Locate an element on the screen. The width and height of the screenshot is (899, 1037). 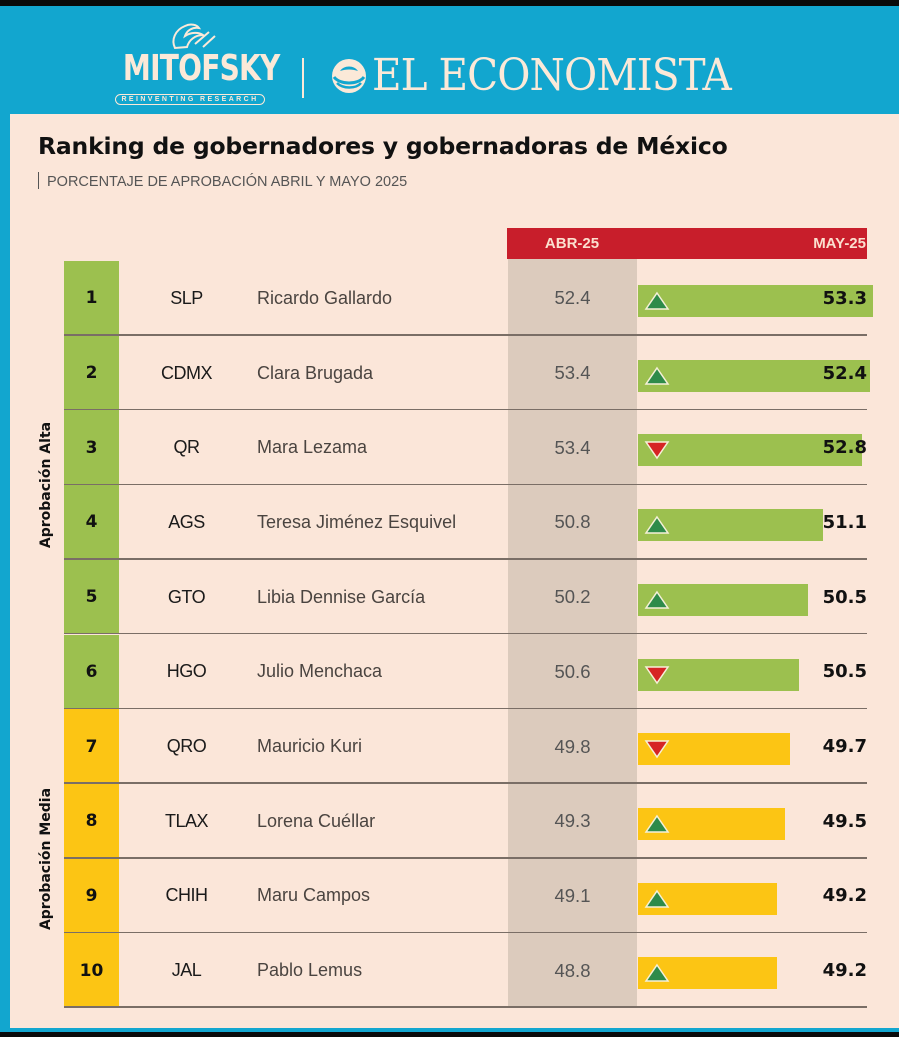
rank-number: 9 is located at coordinates (91, 895).